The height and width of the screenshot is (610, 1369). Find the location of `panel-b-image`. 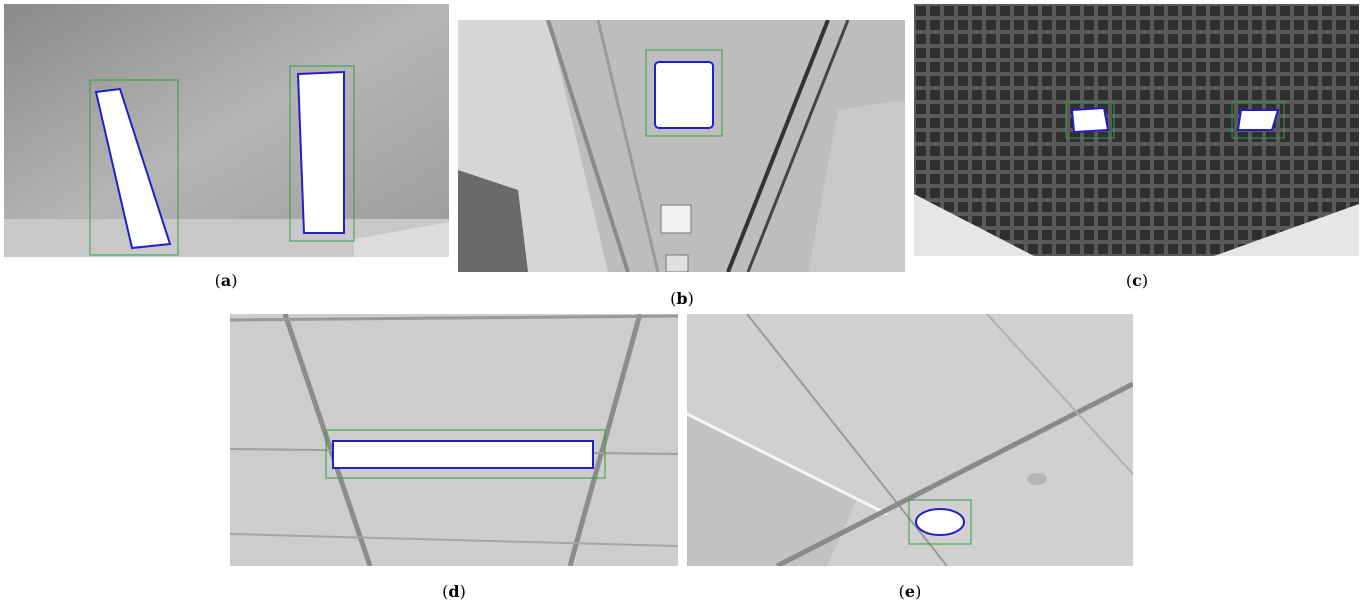

panel-b-image is located at coordinates (681, 146).